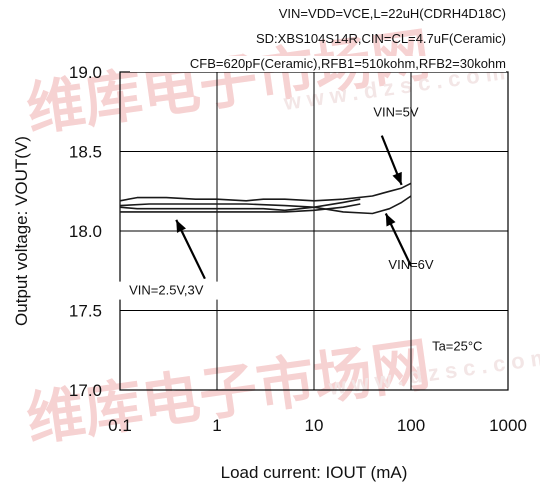  I want to click on annotation-vin-5v: VIN=5V, so click(395, 112).